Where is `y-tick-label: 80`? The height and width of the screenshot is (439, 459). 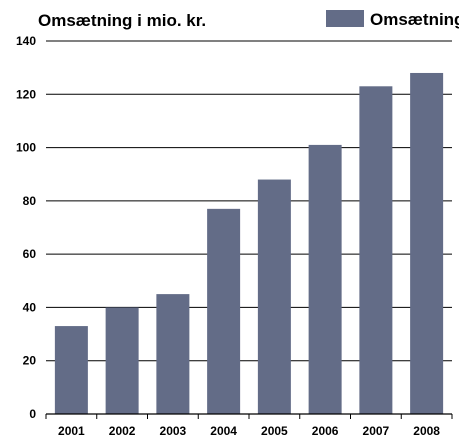 y-tick-label: 80 is located at coordinates (30, 201).